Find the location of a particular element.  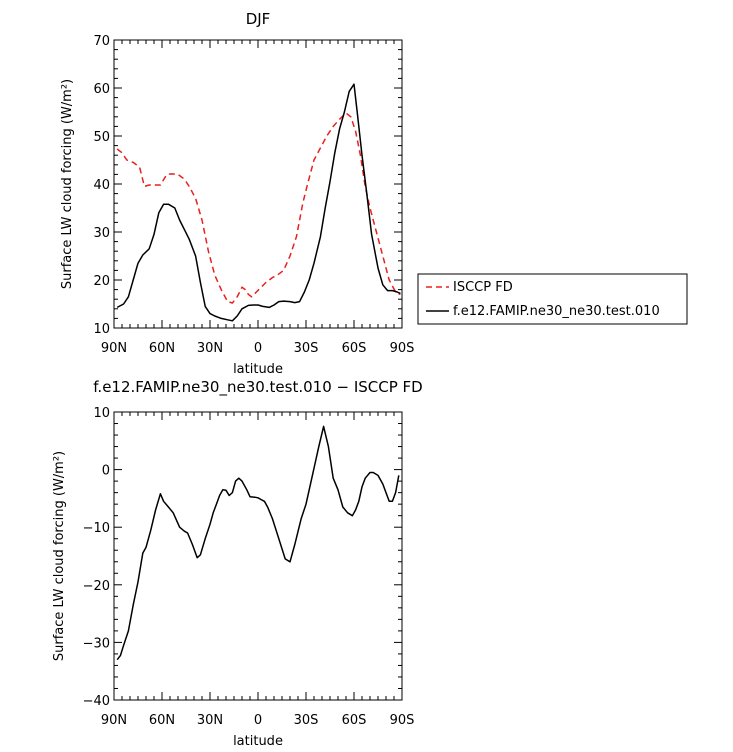

bottom-y-tick-label: 10 is located at coordinates (101, 413).